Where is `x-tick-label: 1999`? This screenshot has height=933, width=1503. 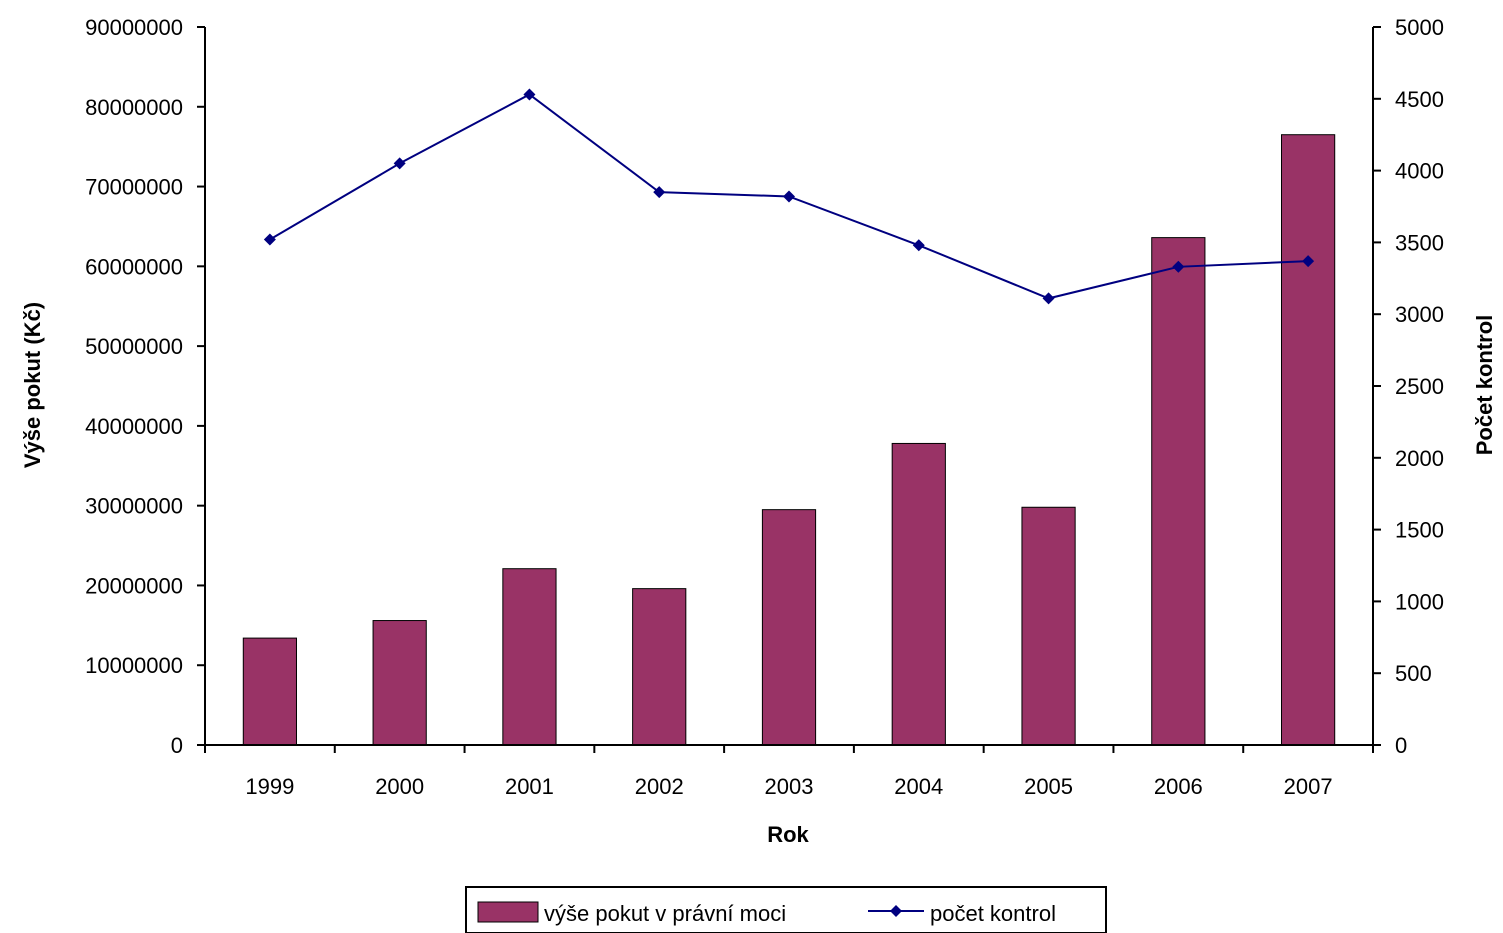 x-tick-label: 1999 is located at coordinates (269, 786).